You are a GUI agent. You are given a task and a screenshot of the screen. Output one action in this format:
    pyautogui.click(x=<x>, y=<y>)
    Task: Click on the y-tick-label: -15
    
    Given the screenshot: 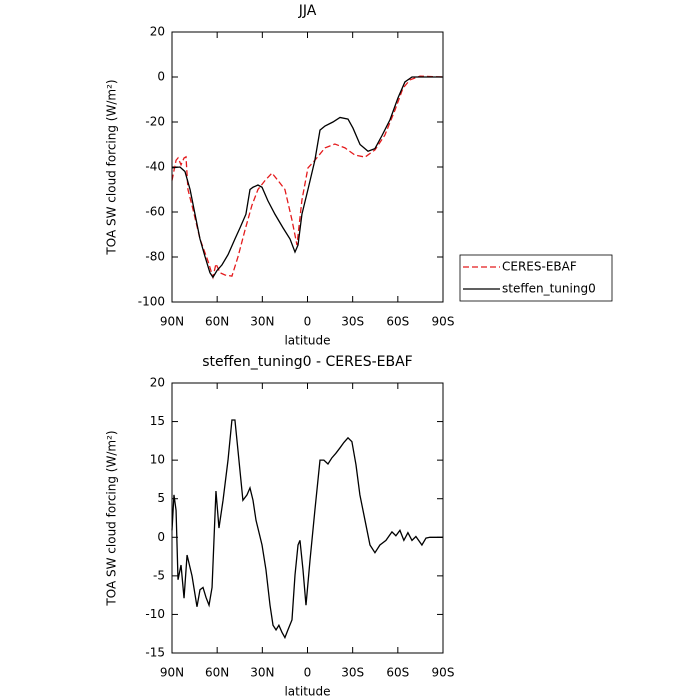 What is the action you would take?
    pyautogui.click(x=155, y=653)
    